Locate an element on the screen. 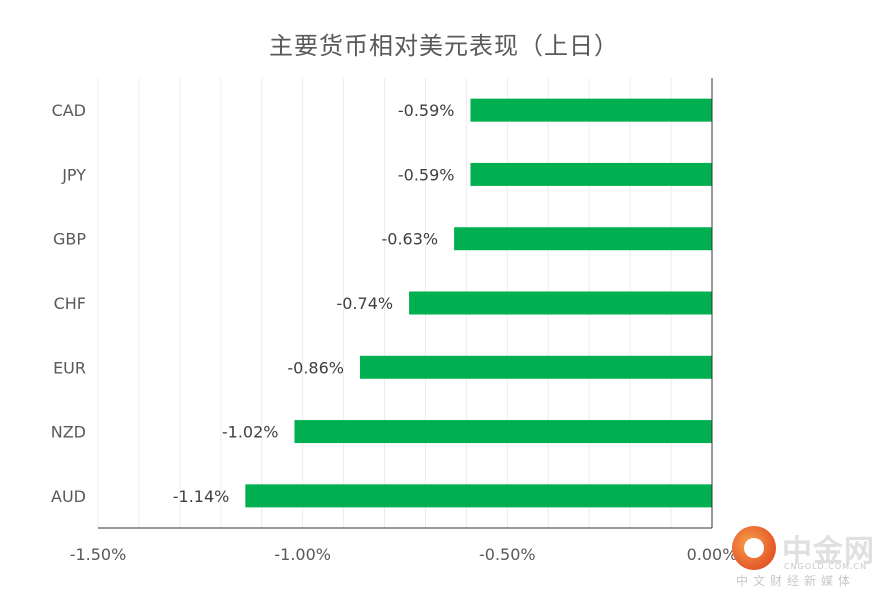 The width and height of the screenshot is (888, 598). category-label-gbp: GBP is located at coordinates (69, 239).